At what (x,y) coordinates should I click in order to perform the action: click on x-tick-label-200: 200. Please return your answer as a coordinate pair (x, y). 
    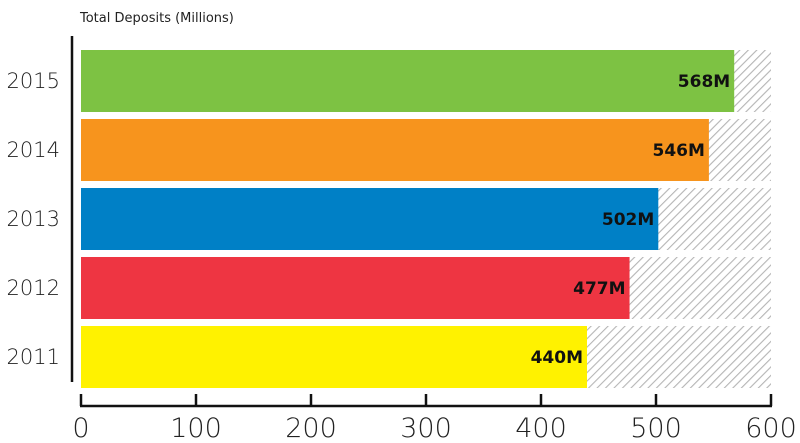
    Looking at the image, I should click on (311, 428).